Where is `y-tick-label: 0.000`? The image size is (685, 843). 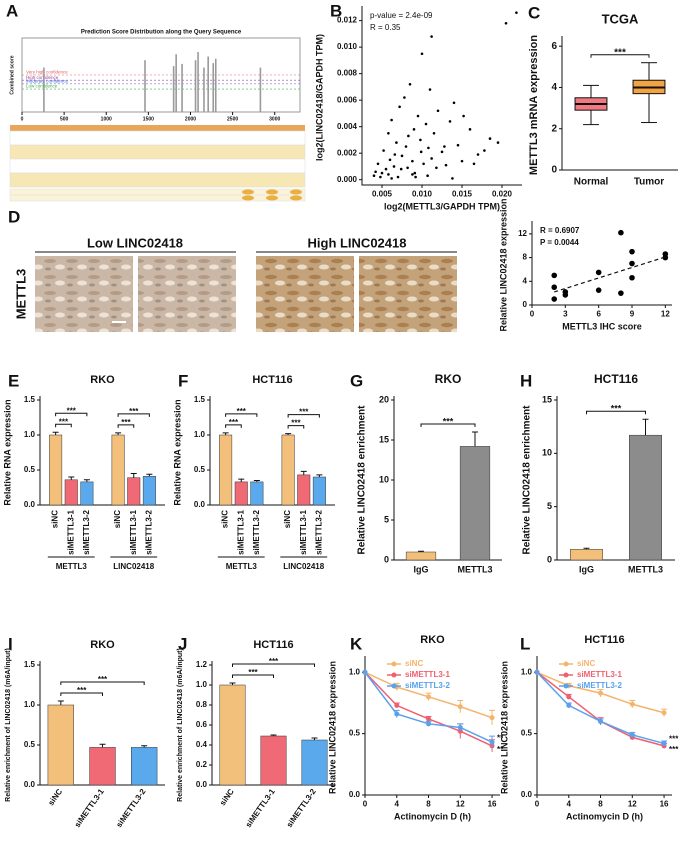 y-tick-label: 0.000 is located at coordinates (347, 179).